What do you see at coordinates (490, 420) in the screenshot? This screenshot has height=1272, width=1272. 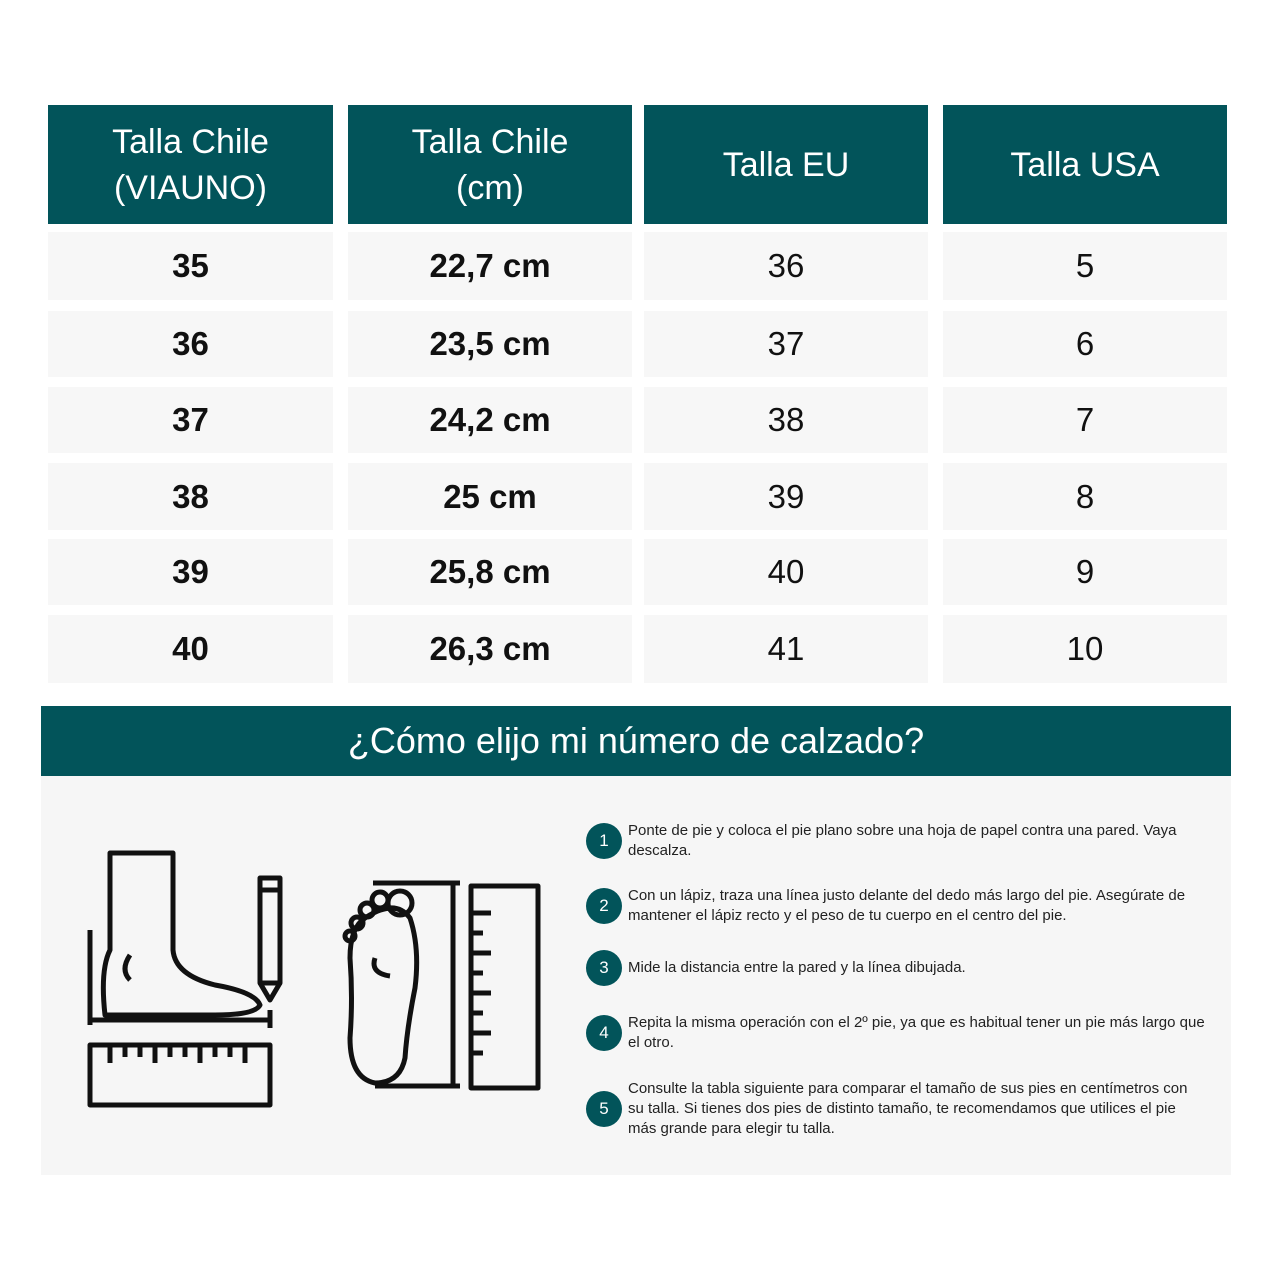 I see `table-cell: 24,2 cm` at bounding box center [490, 420].